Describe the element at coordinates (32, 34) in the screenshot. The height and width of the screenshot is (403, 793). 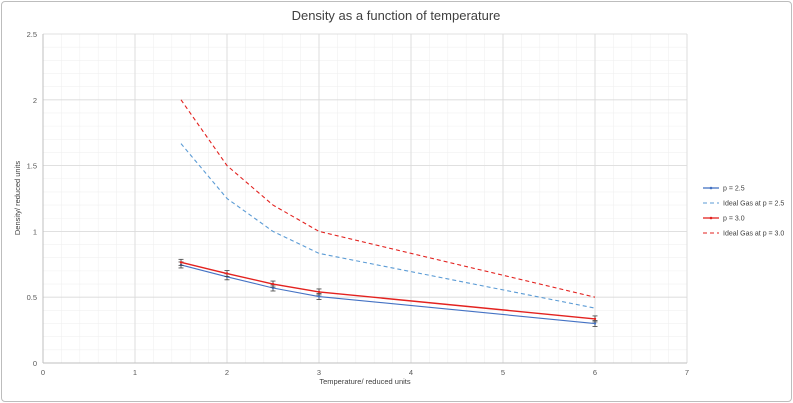
I see `y-tick-label: 2.5` at that location.